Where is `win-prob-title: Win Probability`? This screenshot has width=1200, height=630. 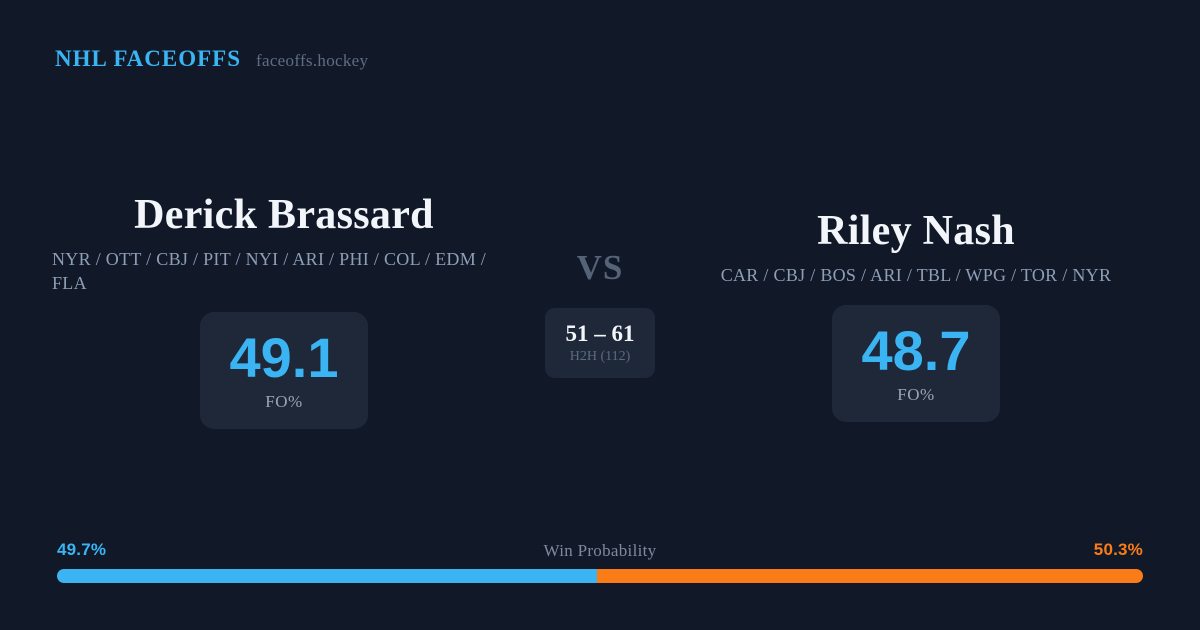 win-prob-title: Win Probability is located at coordinates (600, 550).